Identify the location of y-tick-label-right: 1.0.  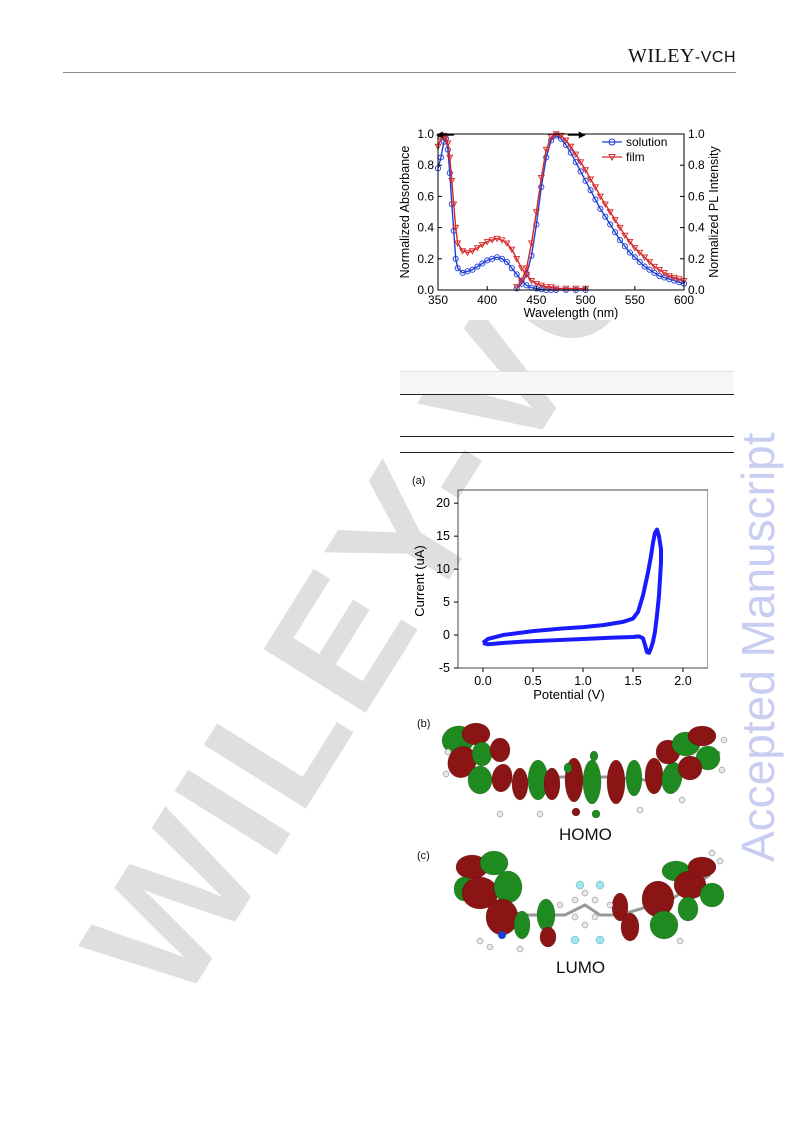
(696, 134).